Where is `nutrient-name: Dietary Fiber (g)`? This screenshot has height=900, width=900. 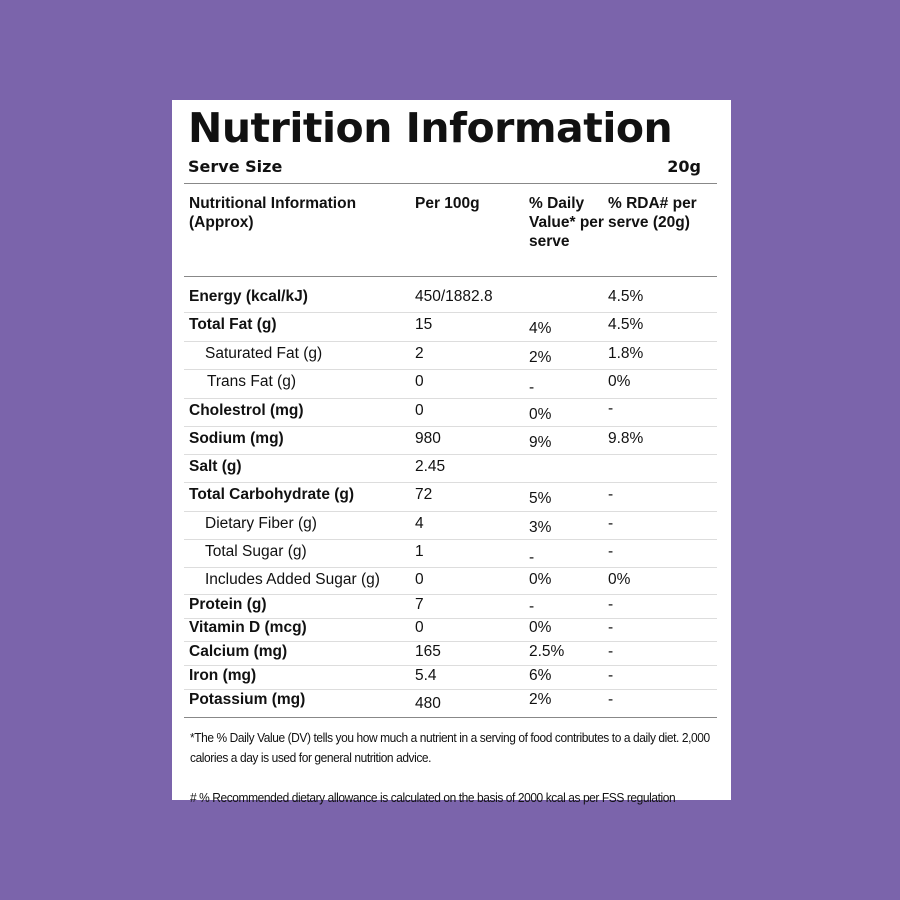 nutrient-name: Dietary Fiber (g) is located at coordinates (261, 523).